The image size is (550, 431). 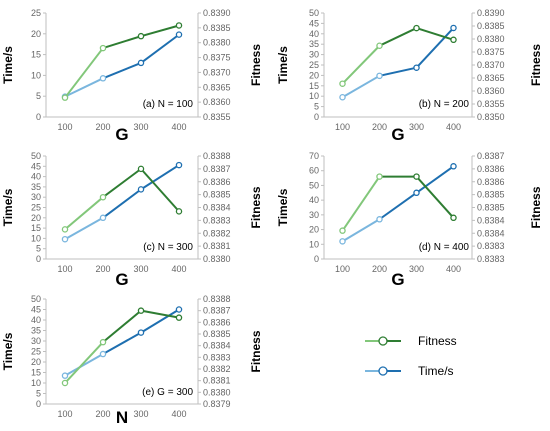 What do you see at coordinates (444, 104) in the screenshot?
I see `panel-annotation: (b) N = 200` at bounding box center [444, 104].